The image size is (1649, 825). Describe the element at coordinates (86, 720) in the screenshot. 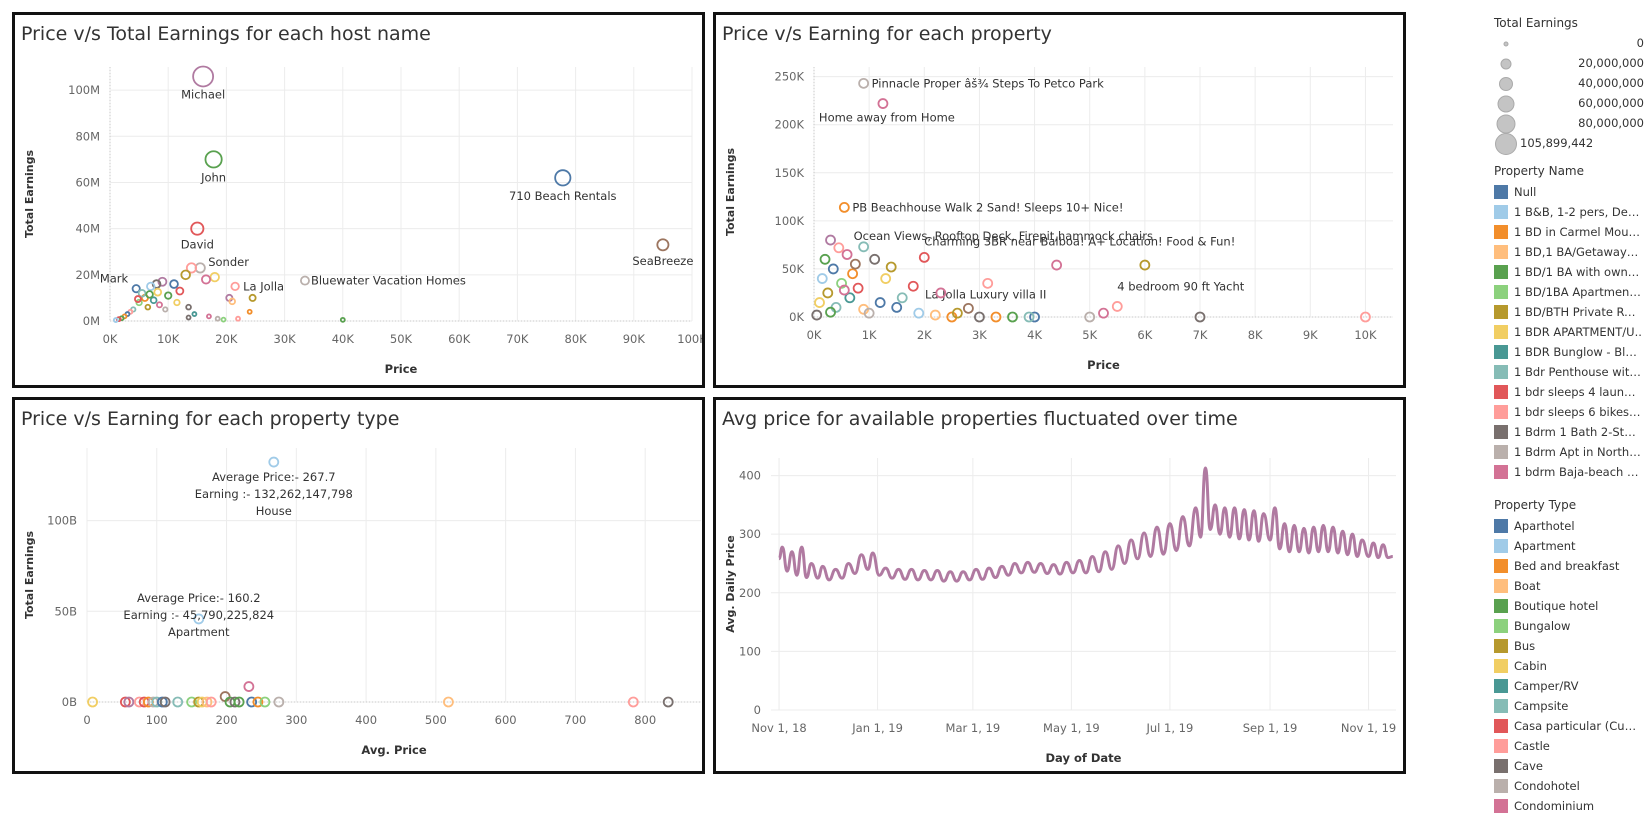

I see `x-tick-label: 0` at that location.